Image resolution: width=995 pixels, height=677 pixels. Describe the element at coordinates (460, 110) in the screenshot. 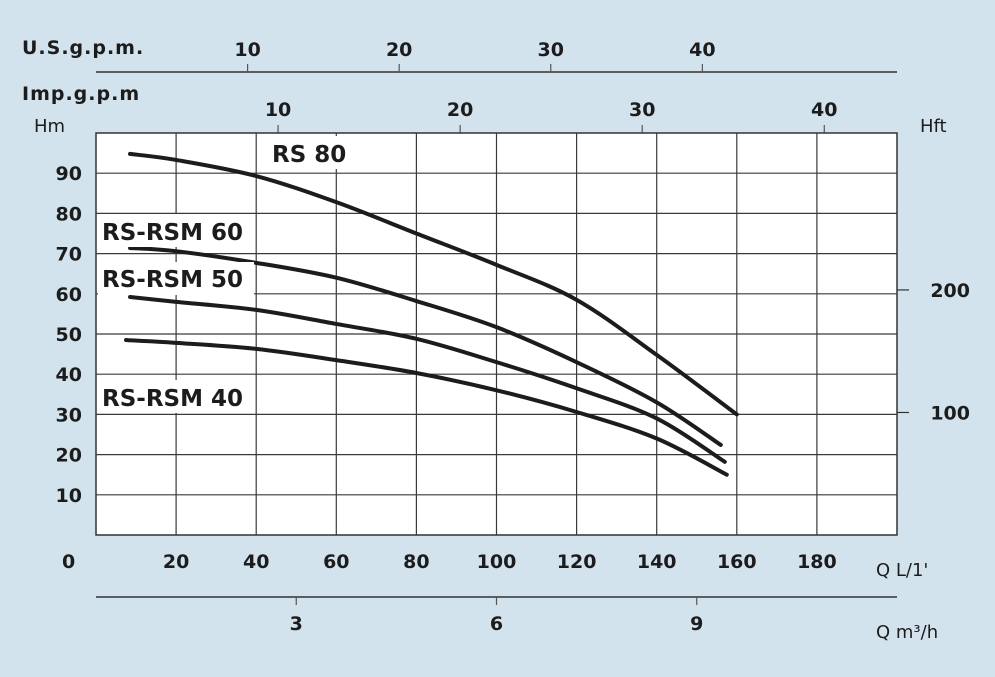

I see `imp-gpm-tick-label: 20` at that location.